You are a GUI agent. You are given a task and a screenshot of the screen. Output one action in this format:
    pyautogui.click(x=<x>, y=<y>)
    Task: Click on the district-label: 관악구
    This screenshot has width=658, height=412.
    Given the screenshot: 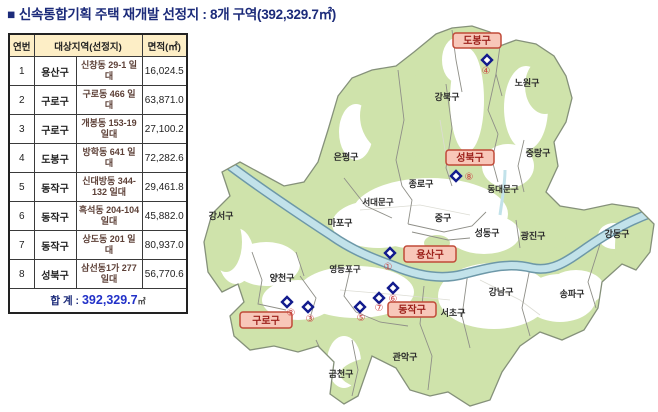 What is the action you would take?
    pyautogui.click(x=405, y=356)
    